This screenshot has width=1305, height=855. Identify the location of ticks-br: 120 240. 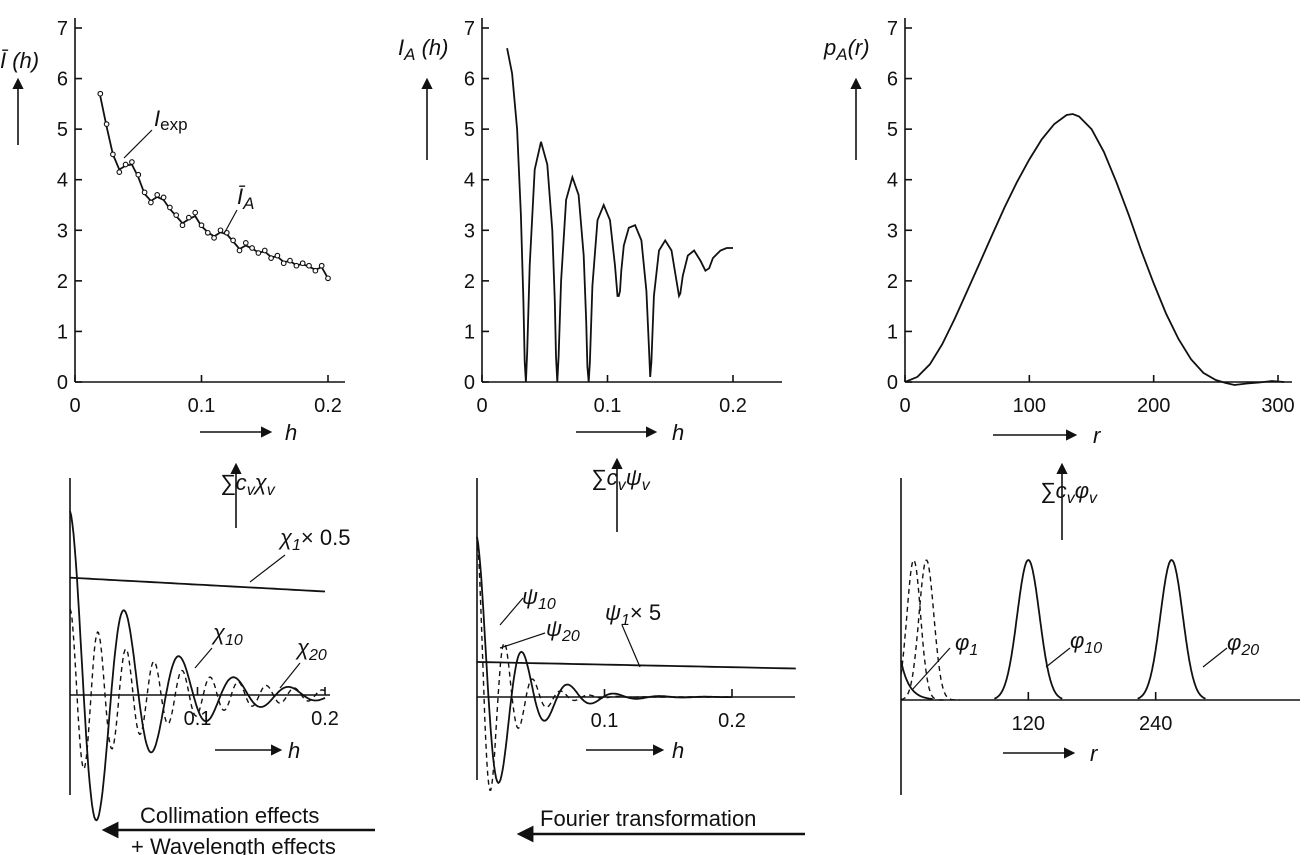
(1092, 713).